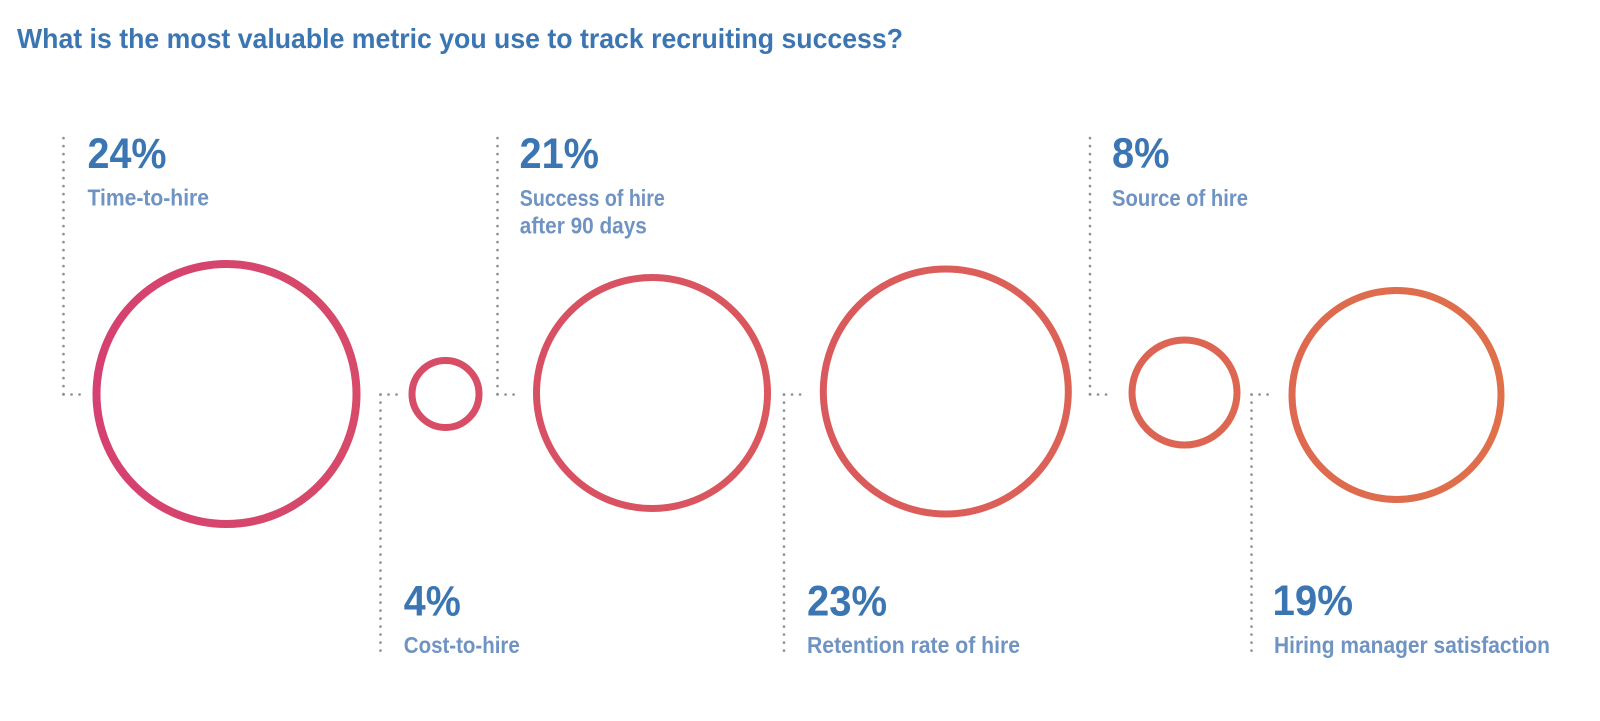 The width and height of the screenshot is (1600, 721). What do you see at coordinates (913, 645) in the screenshot?
I see `svg-text: Retention rate of hire` at bounding box center [913, 645].